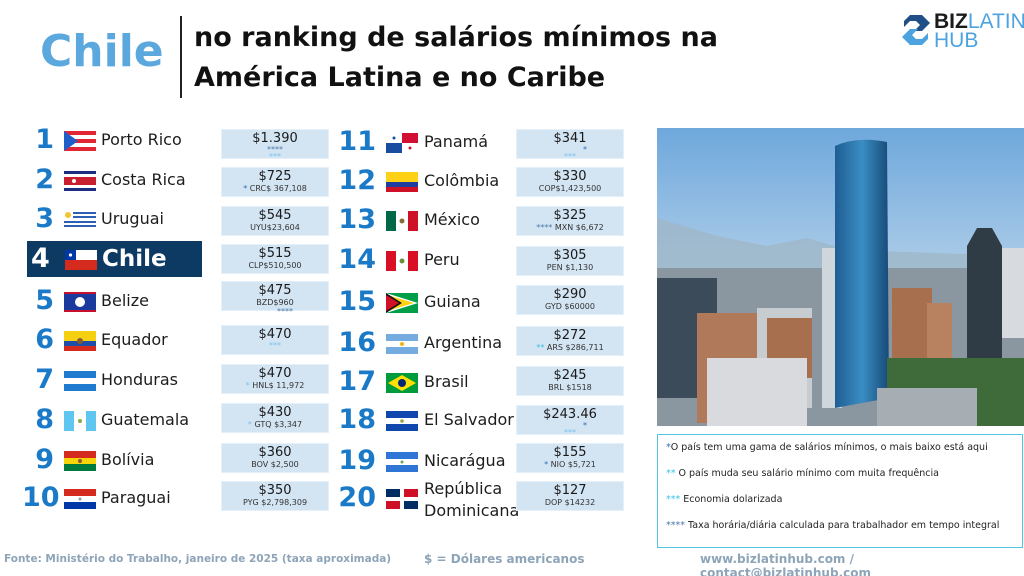  I want to click on salary-box: $341 * ***, so click(570, 145).